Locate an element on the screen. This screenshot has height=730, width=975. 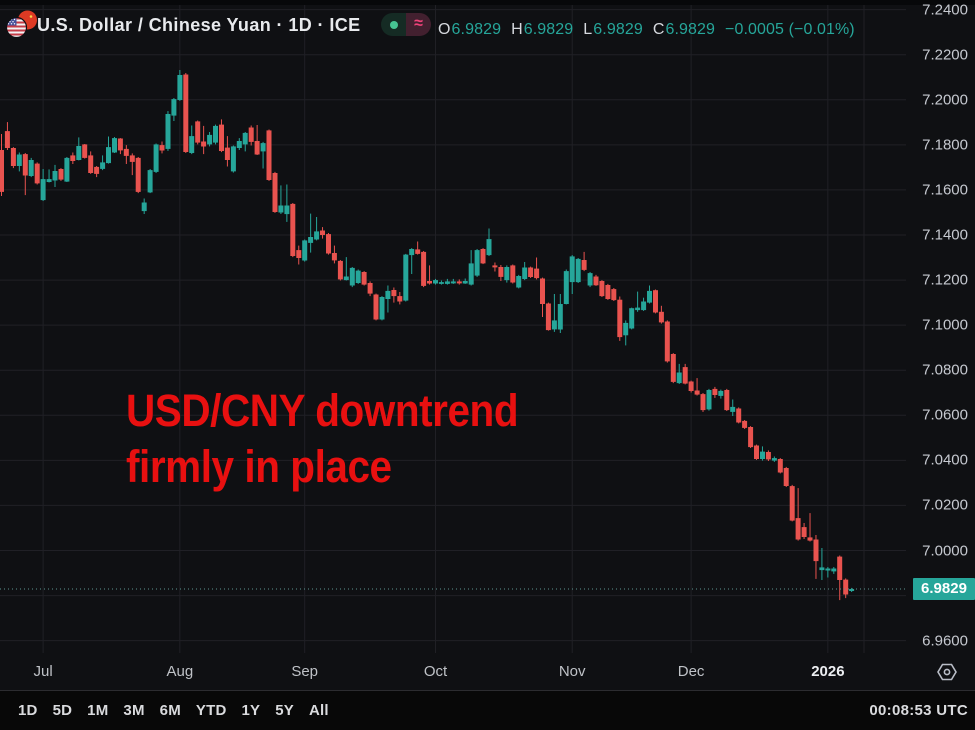
range-button-ytd: YTD is located at coordinates (211, 710).